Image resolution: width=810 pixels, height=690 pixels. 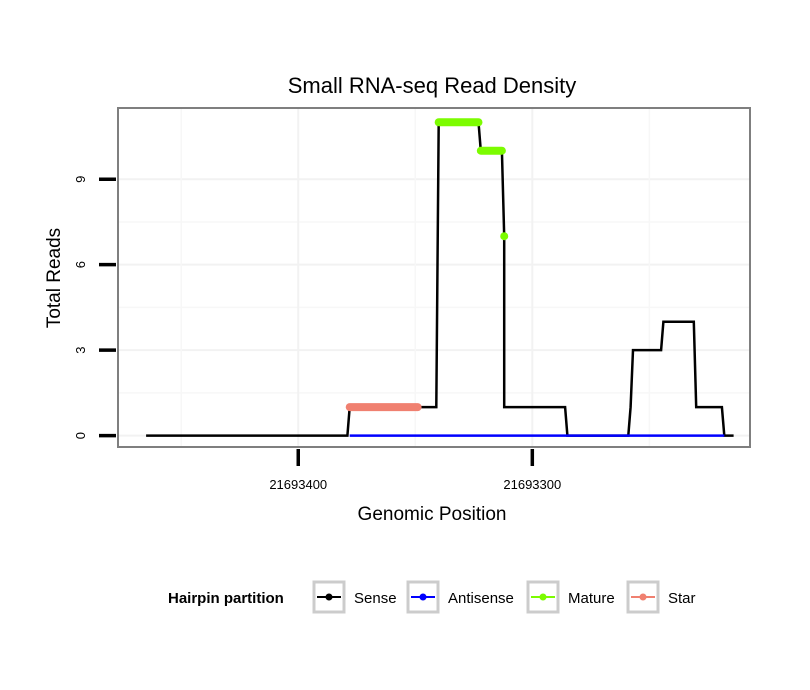 I want to click on legend-entry-star: Star, so click(x=661, y=597).